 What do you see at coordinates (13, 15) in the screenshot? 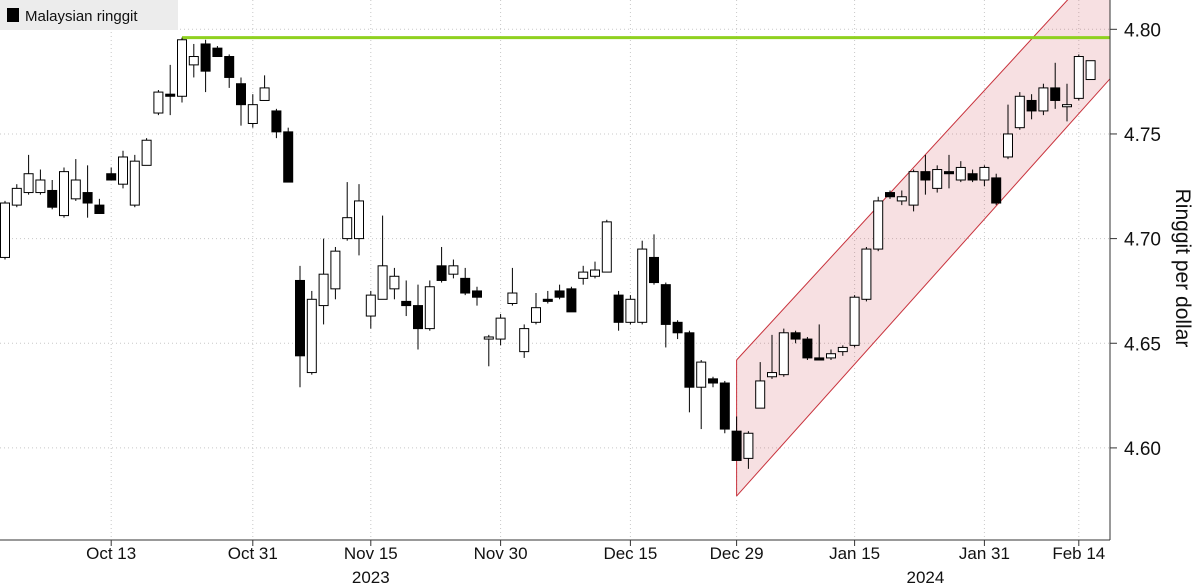
I see `legend-swatch` at bounding box center [13, 15].